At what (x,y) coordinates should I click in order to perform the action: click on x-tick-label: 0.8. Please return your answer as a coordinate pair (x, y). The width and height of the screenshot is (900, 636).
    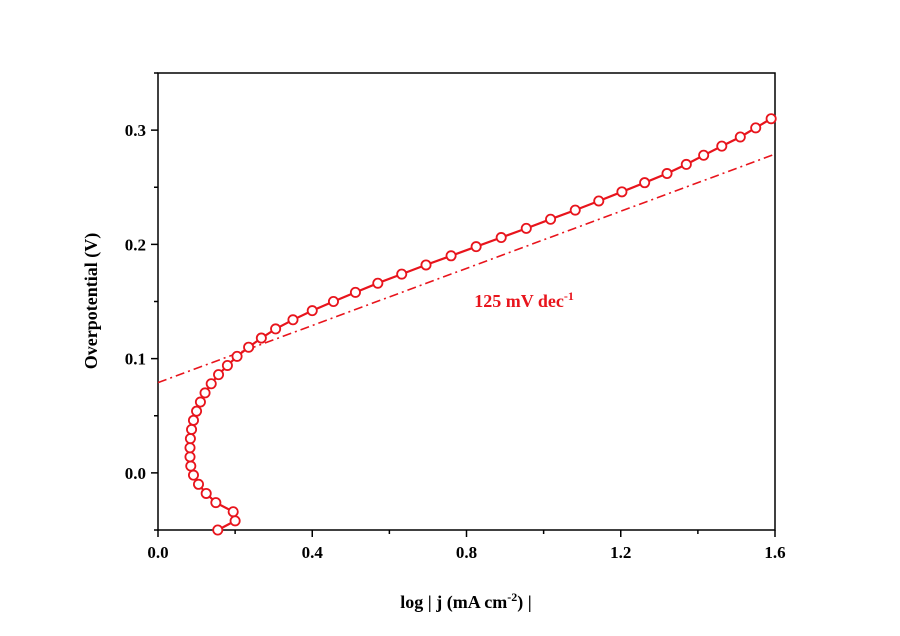
    Looking at the image, I should click on (466, 552).